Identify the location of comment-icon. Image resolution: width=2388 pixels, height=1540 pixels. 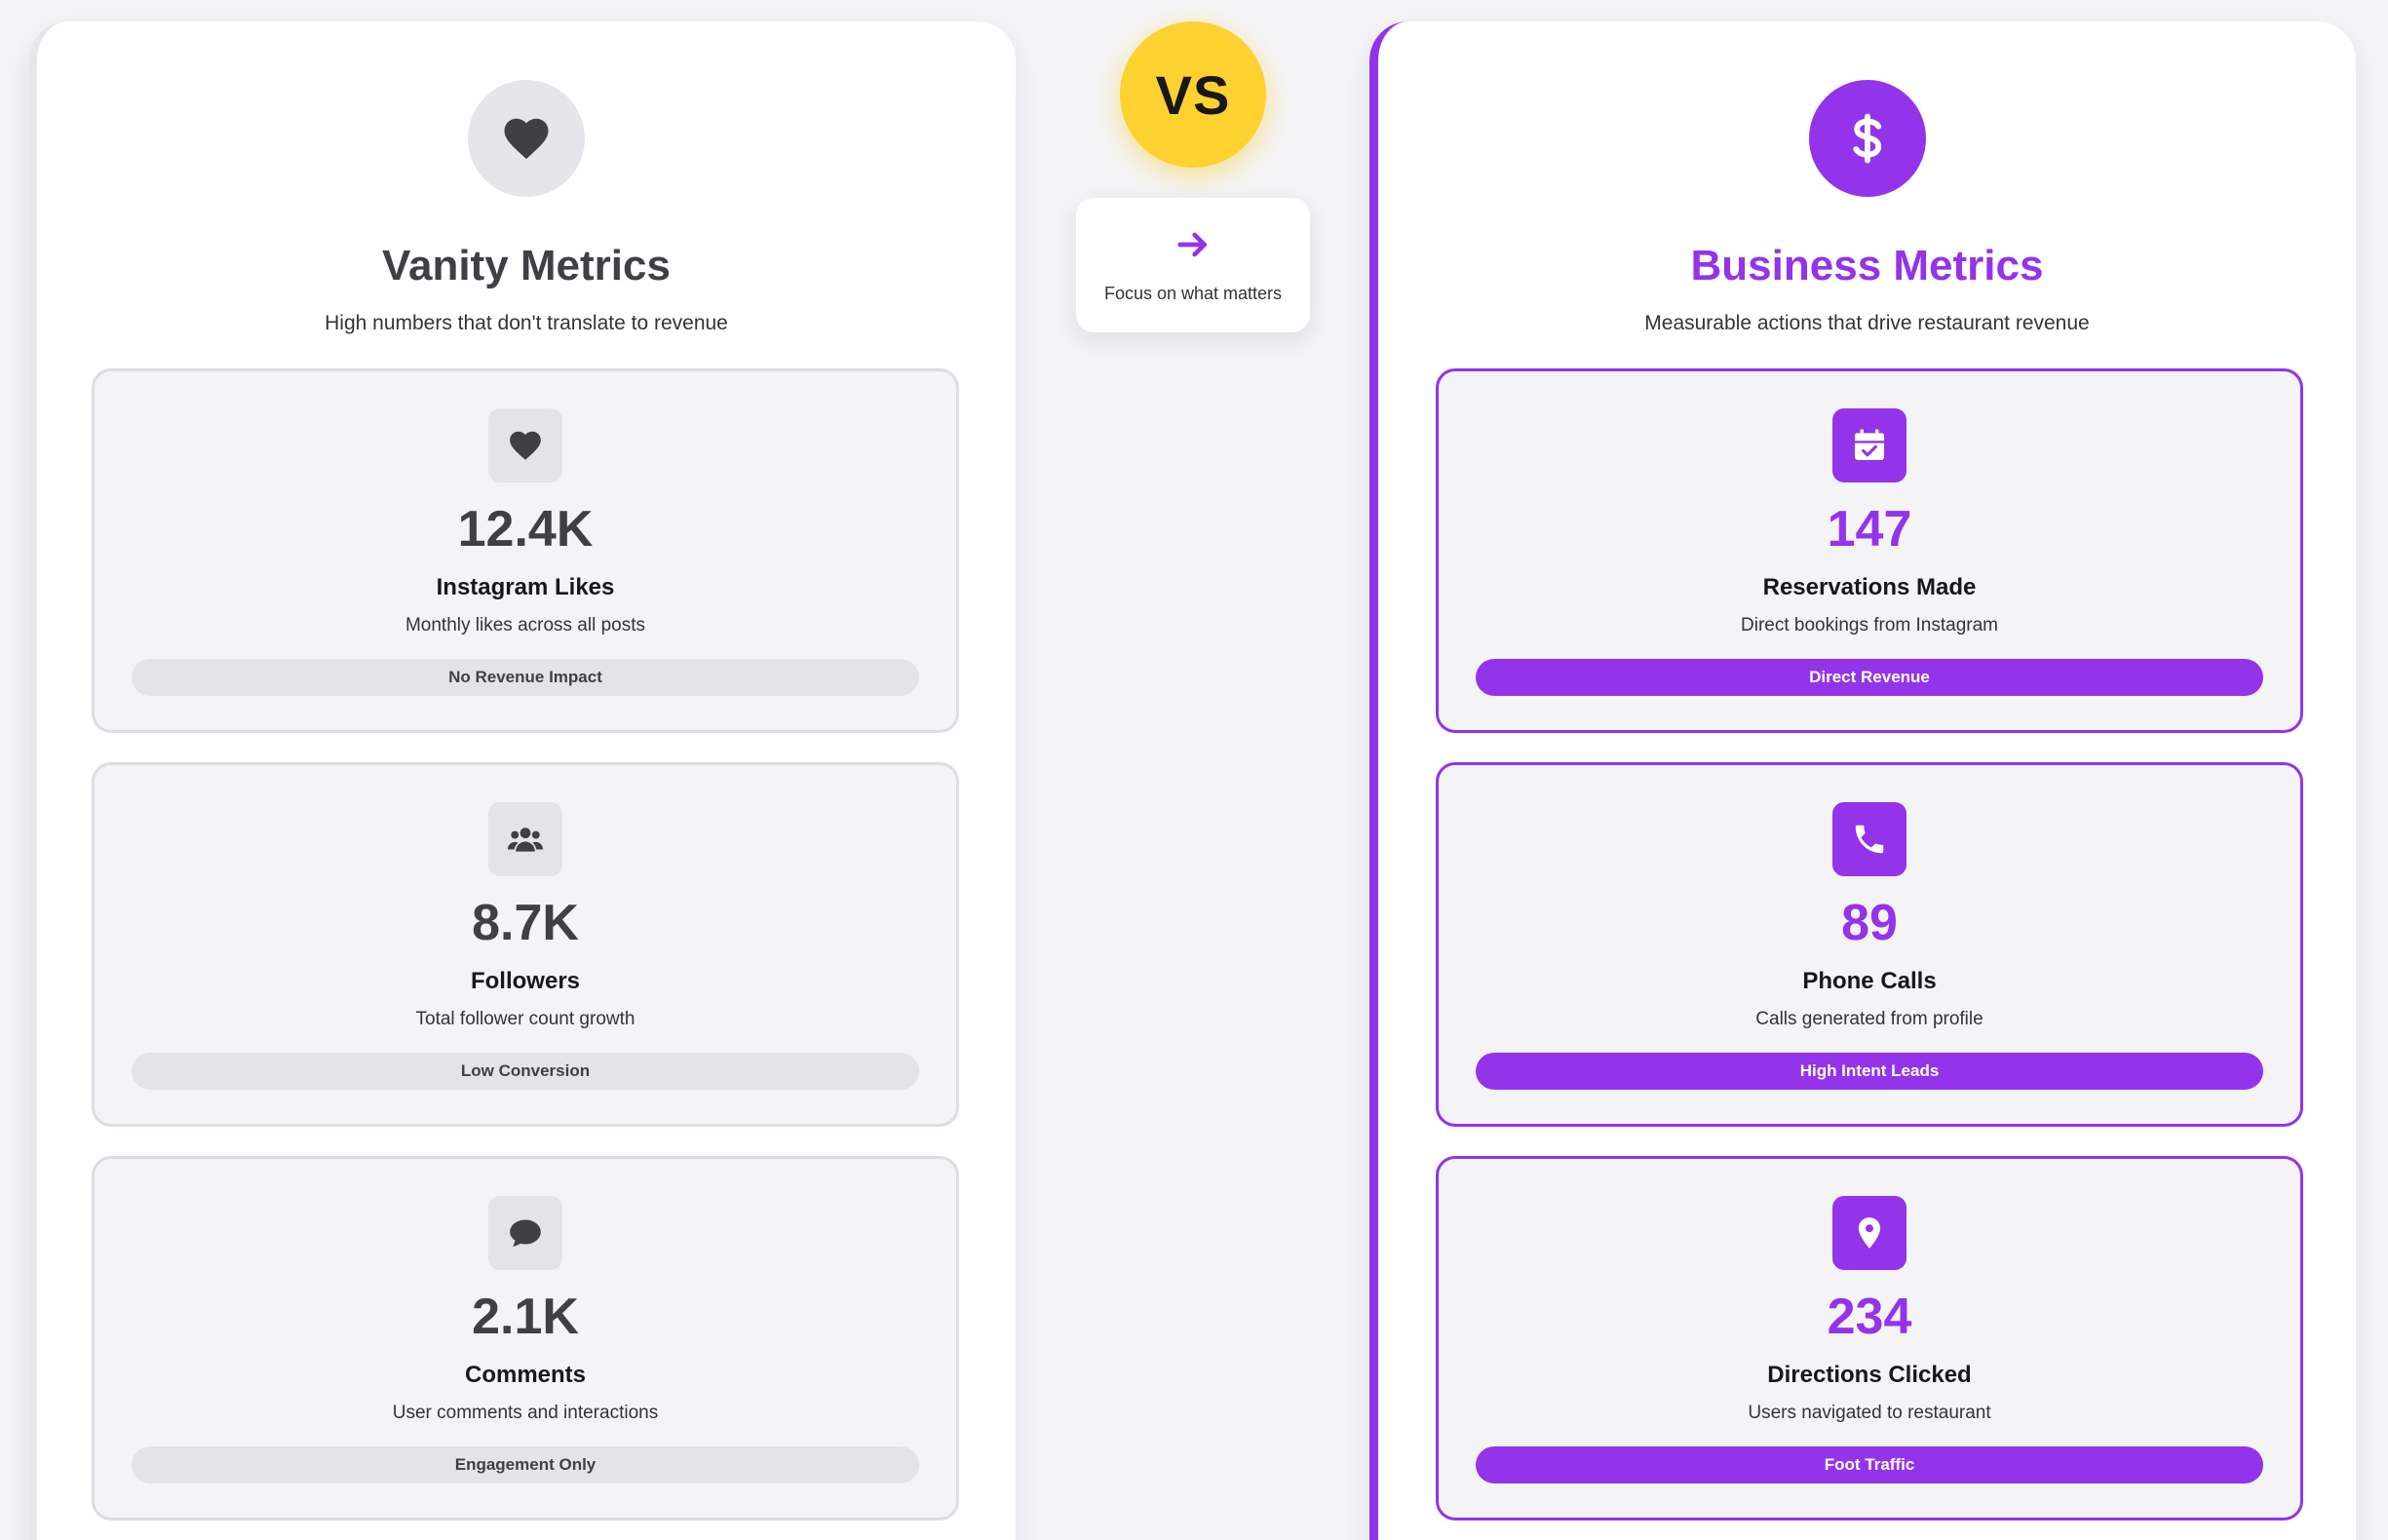
(525, 1233).